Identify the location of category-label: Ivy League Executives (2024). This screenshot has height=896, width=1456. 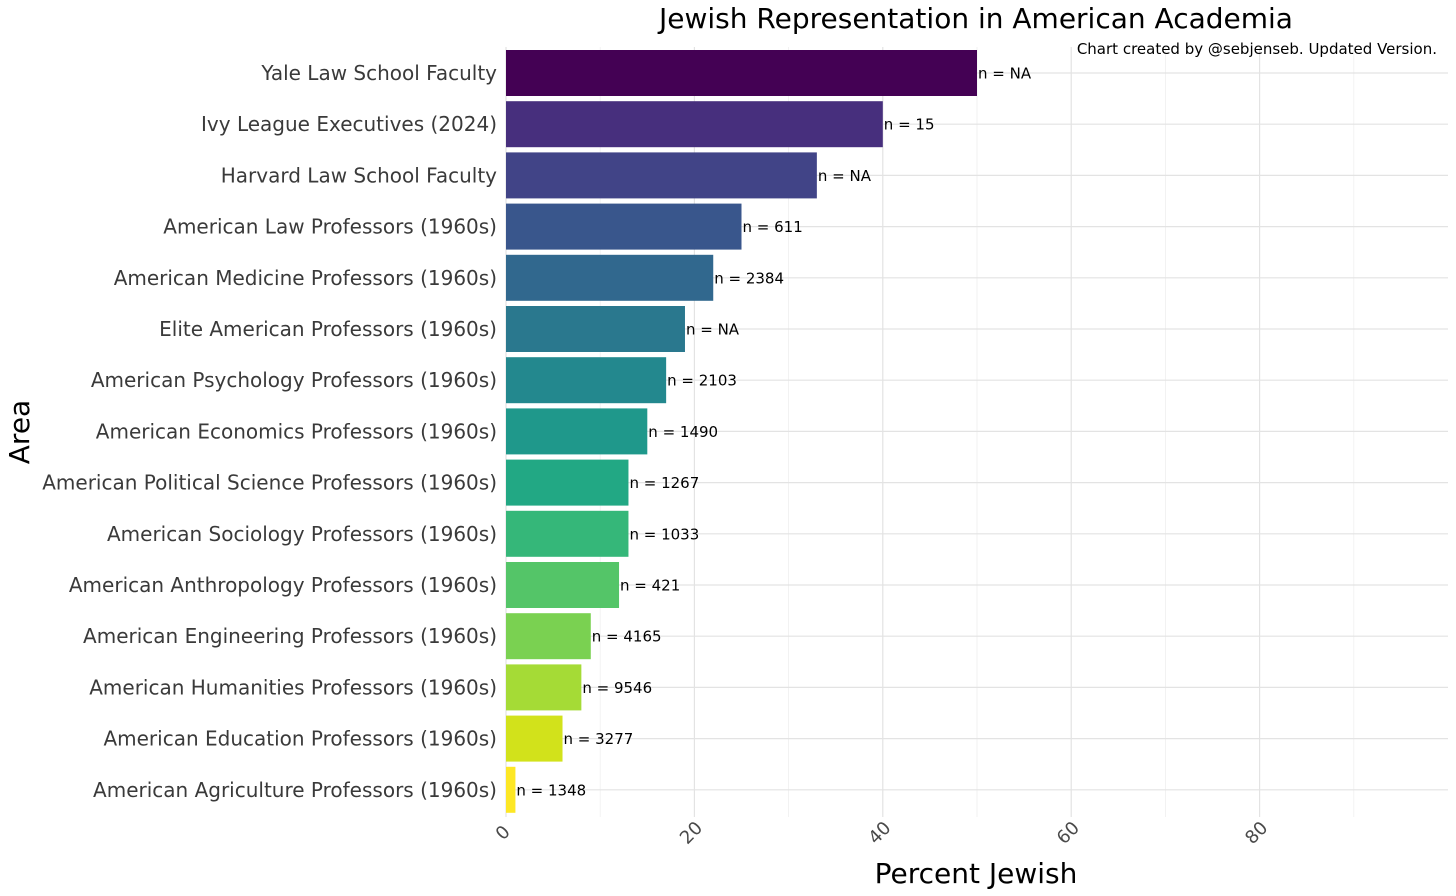
(349, 124).